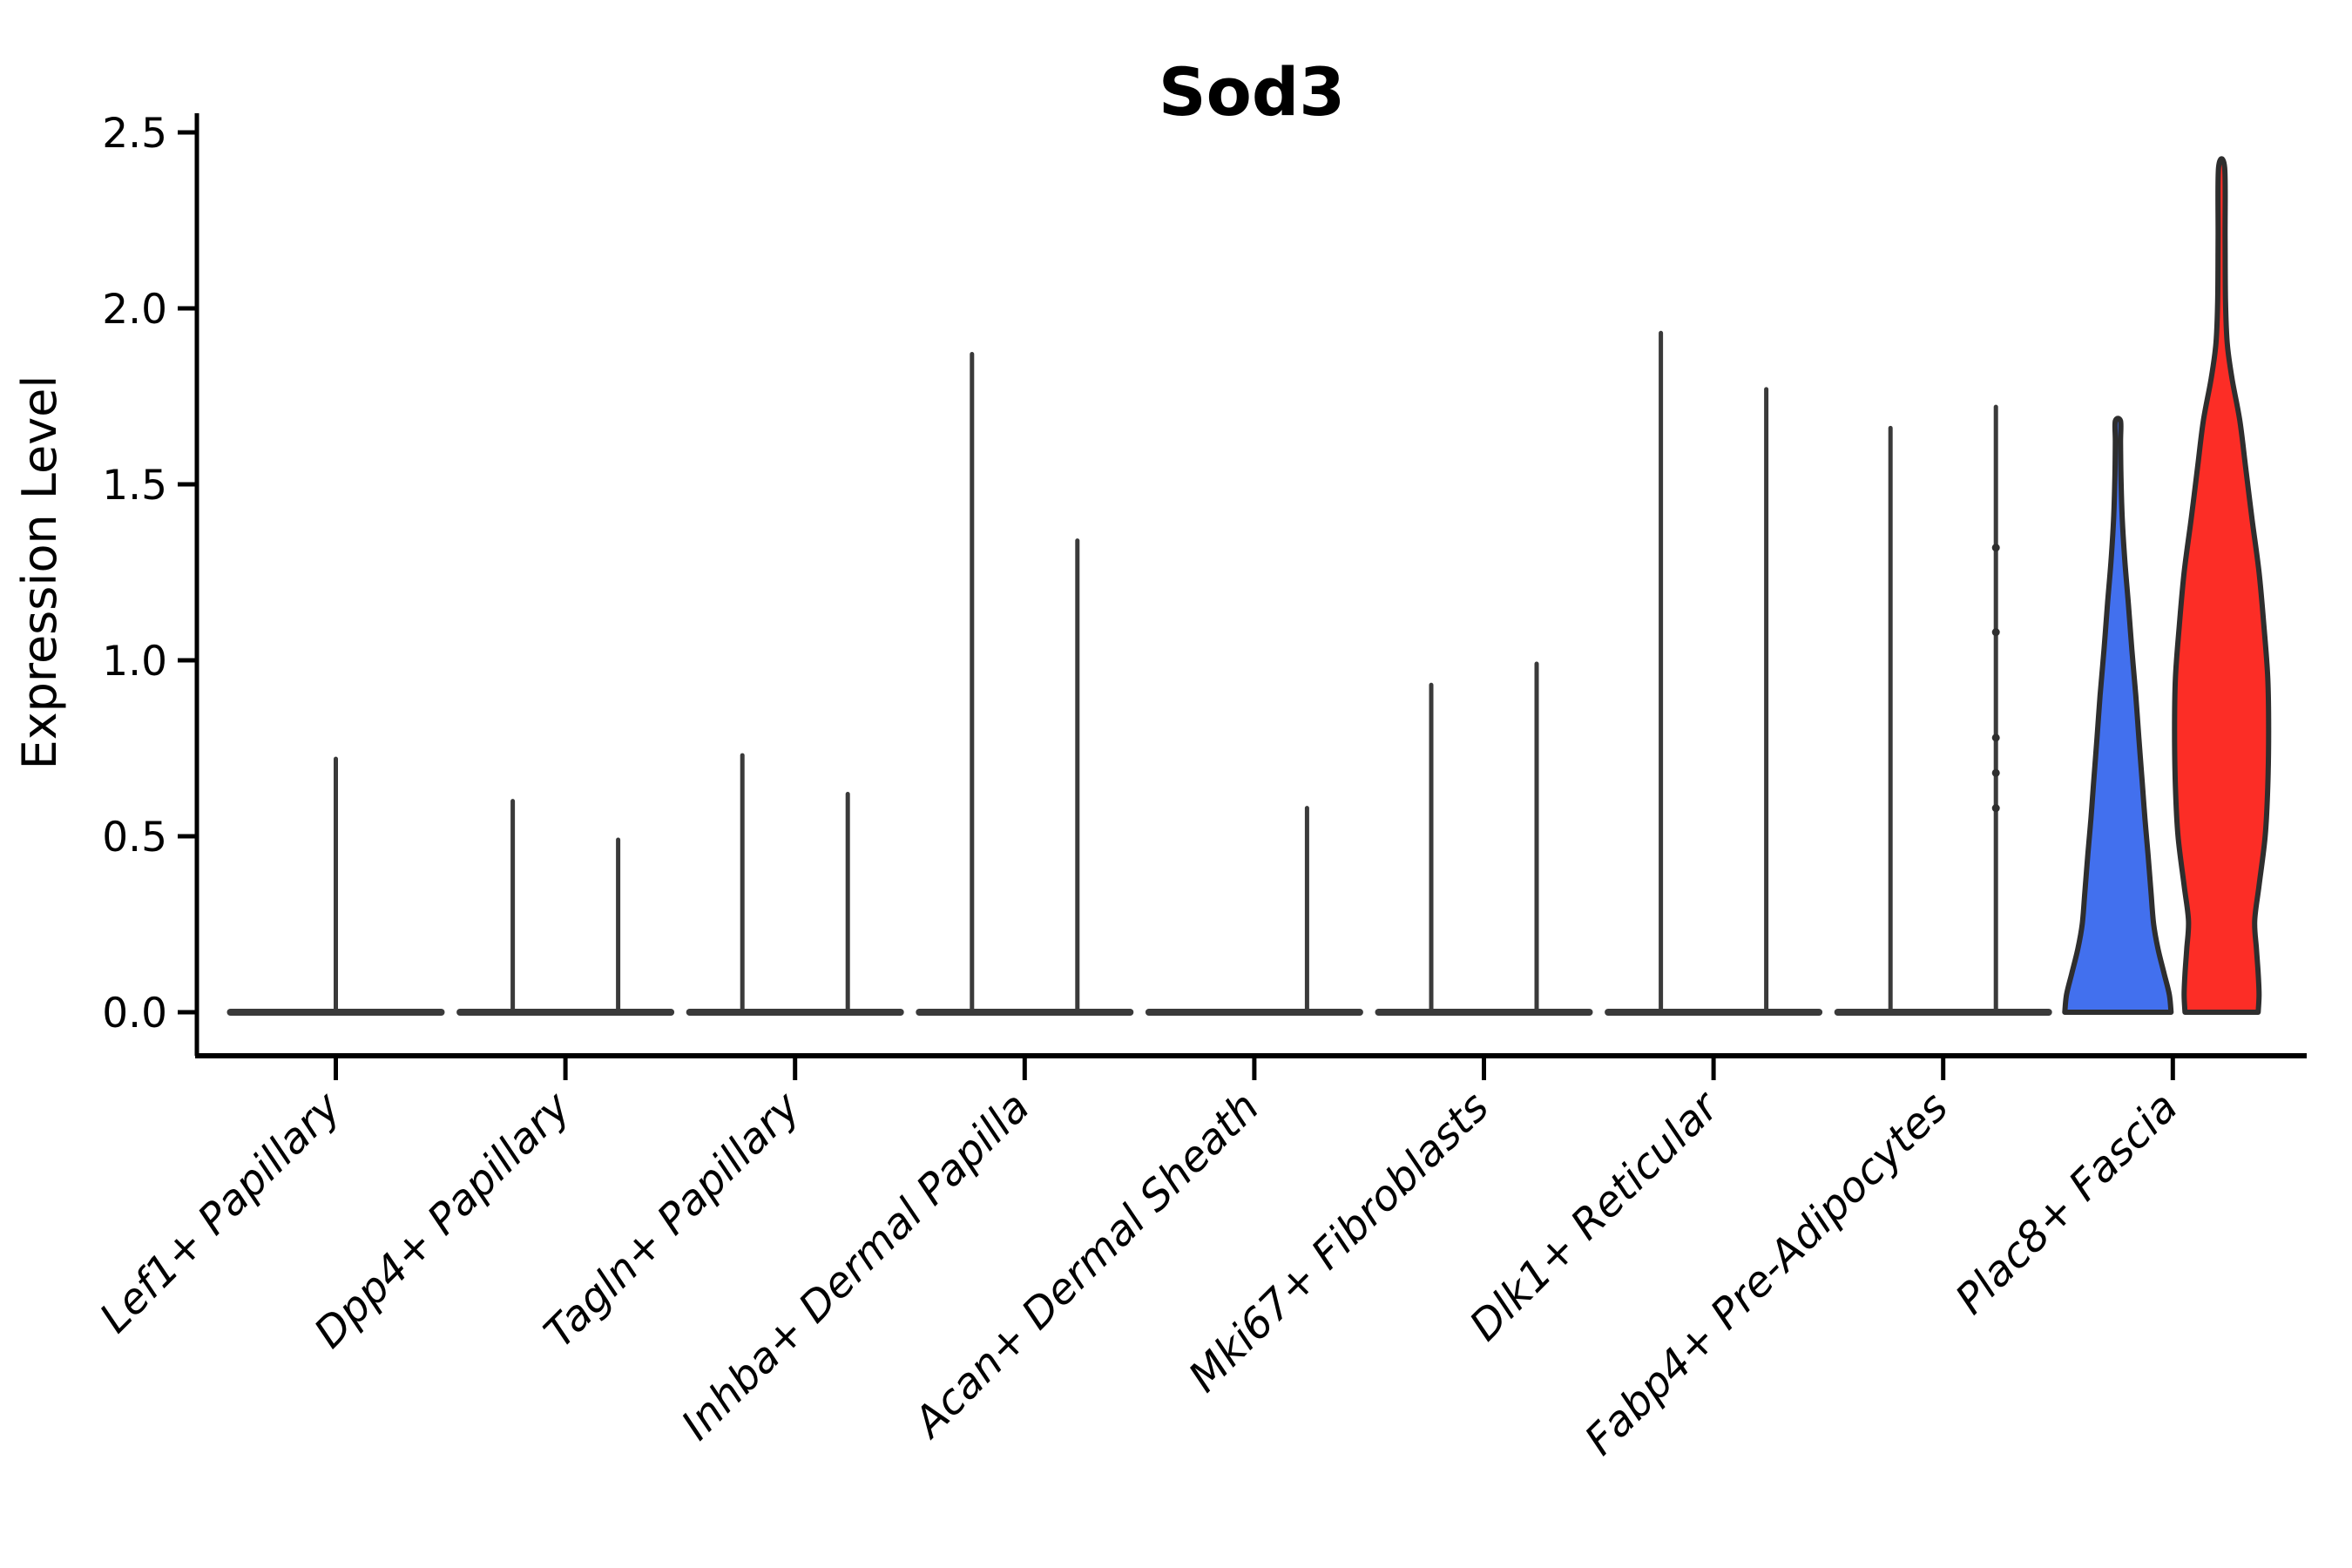  Describe the element at coordinates (134, 134) in the screenshot. I see `y-tick-label: 2.5` at that location.